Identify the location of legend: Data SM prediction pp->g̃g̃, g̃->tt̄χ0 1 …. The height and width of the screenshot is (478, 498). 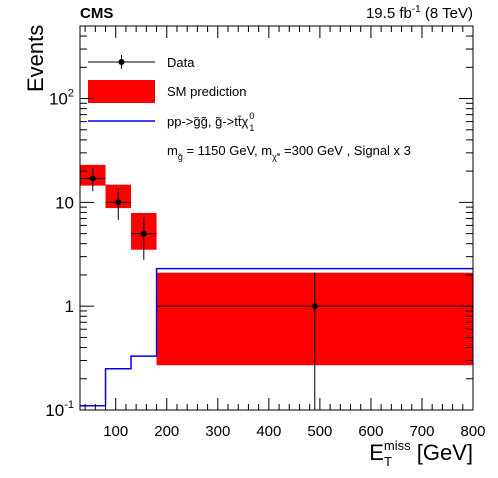
(249, 108).